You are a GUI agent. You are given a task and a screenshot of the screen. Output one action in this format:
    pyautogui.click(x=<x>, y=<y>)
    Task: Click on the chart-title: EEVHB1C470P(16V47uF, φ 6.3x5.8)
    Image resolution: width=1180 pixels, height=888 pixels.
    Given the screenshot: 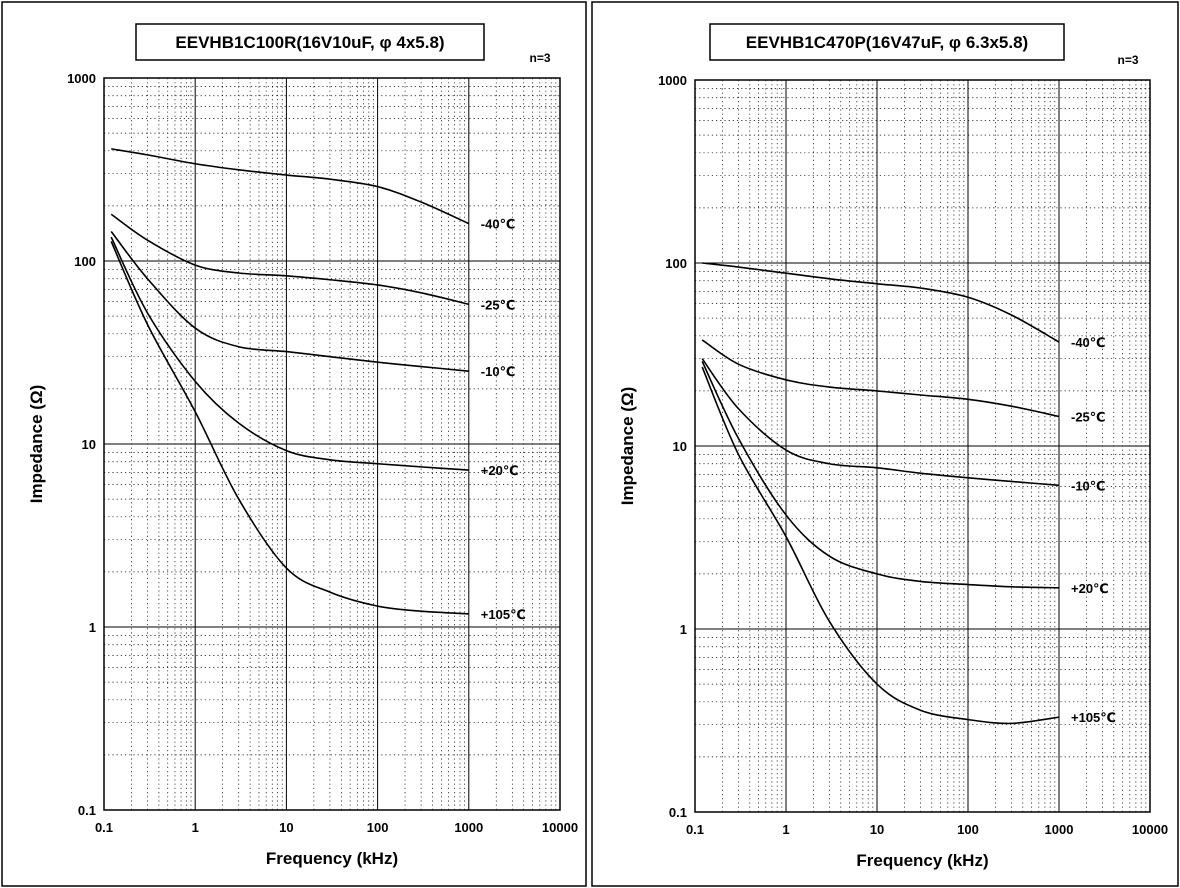 What is the action you would take?
    pyautogui.click(x=887, y=42)
    